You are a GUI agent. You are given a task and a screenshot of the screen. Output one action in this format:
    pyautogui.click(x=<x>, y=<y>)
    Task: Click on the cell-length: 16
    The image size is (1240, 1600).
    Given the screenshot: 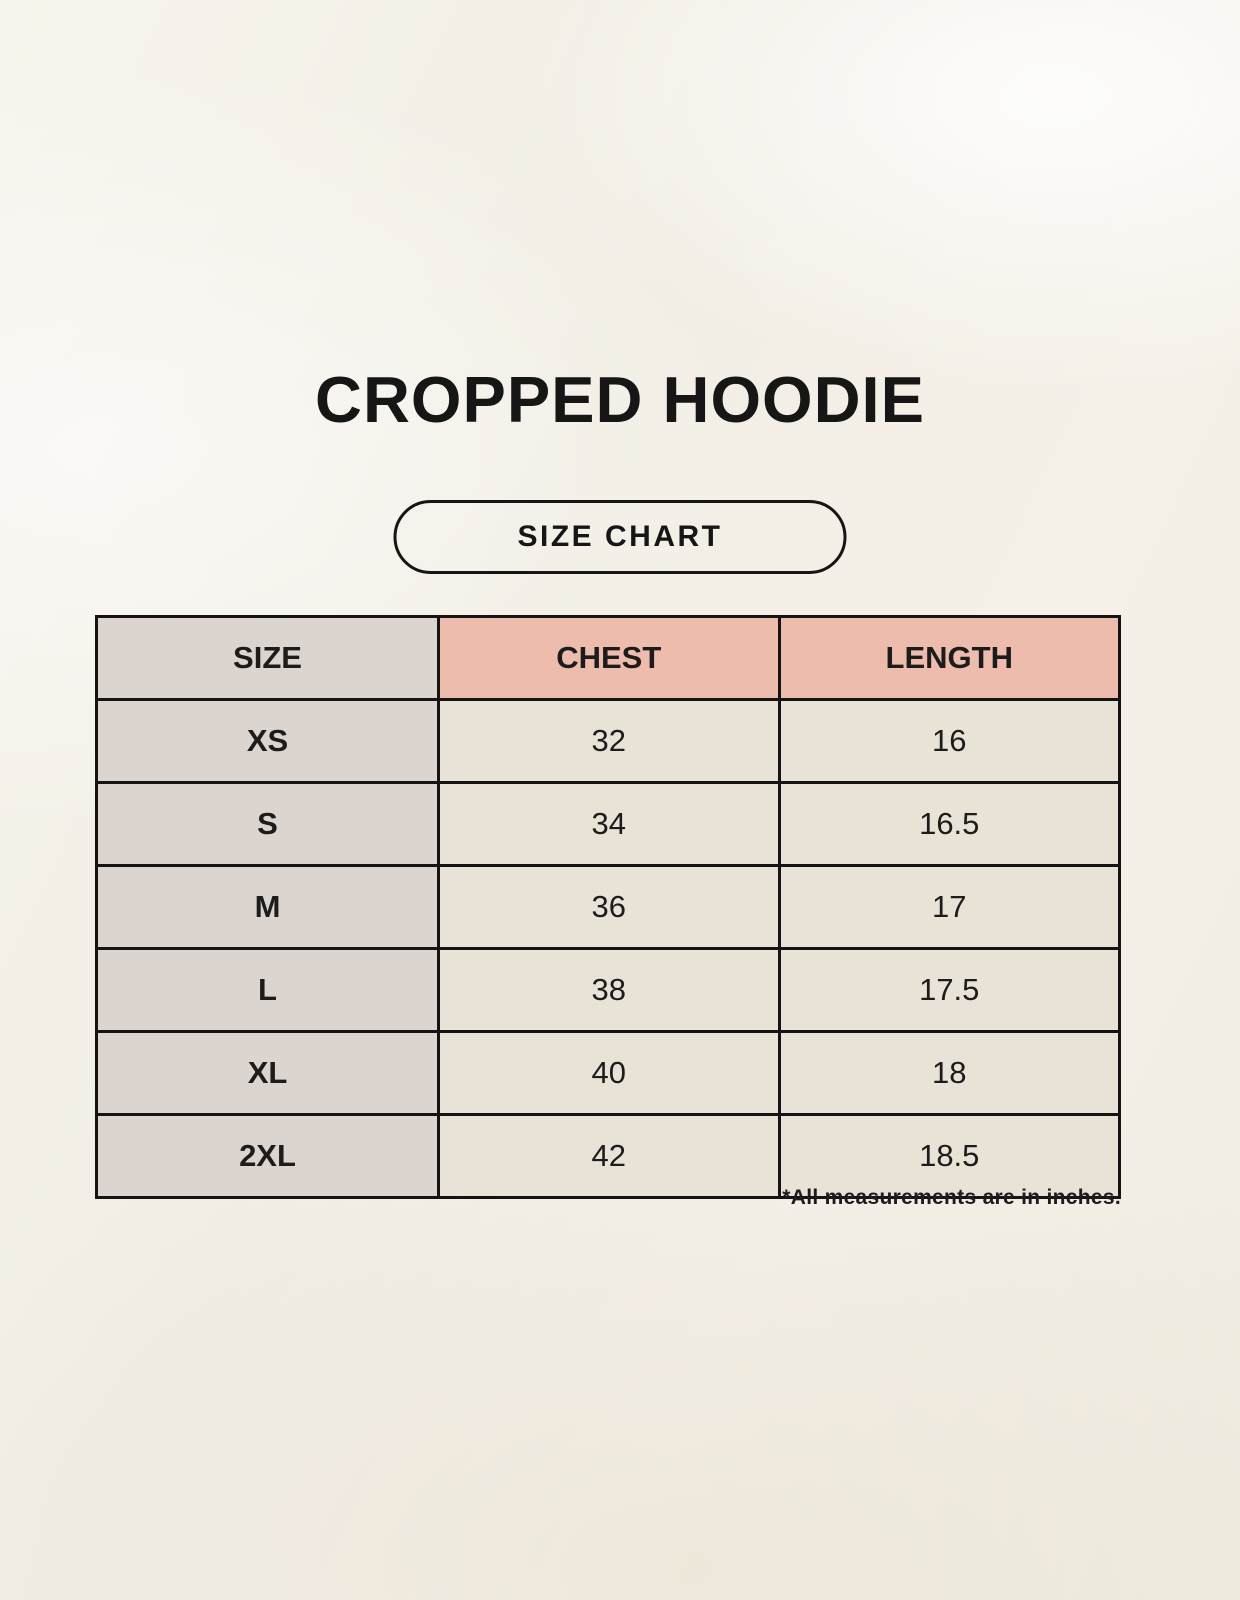 What is the action you would take?
    pyautogui.click(x=949, y=741)
    